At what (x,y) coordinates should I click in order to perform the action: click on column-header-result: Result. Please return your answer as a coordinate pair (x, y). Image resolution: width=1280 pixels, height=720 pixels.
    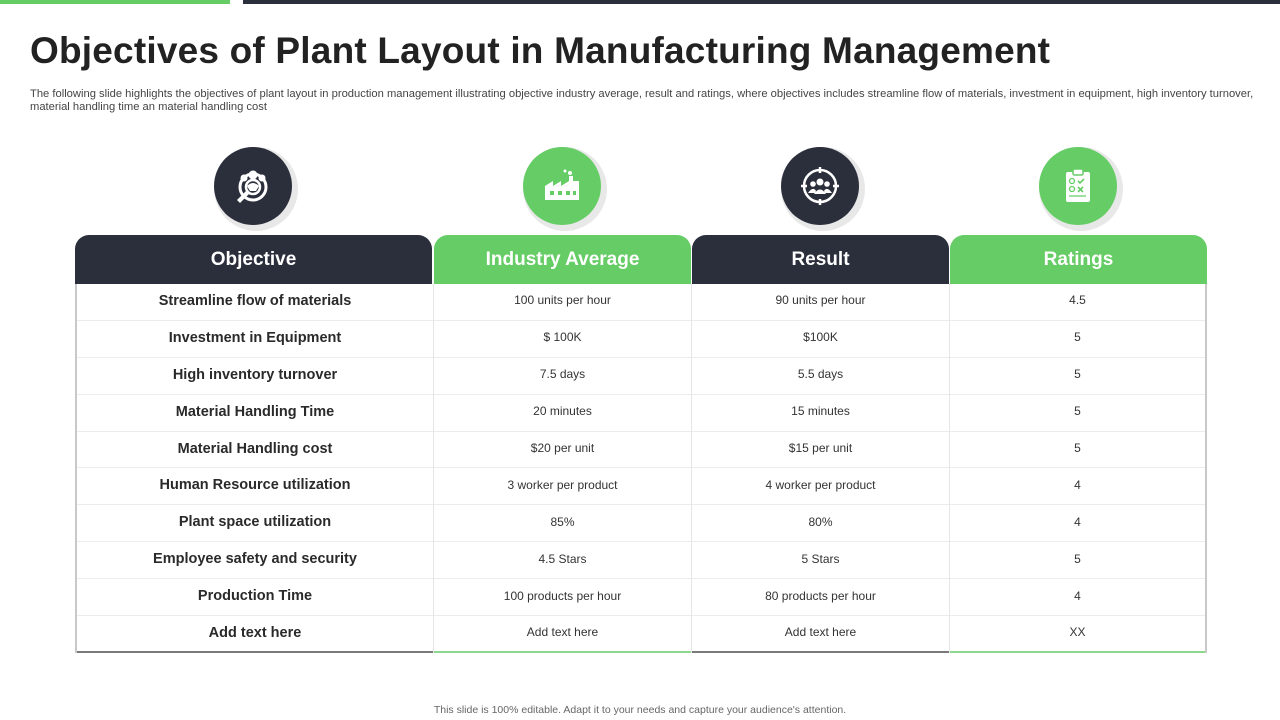
    Looking at the image, I should click on (820, 259).